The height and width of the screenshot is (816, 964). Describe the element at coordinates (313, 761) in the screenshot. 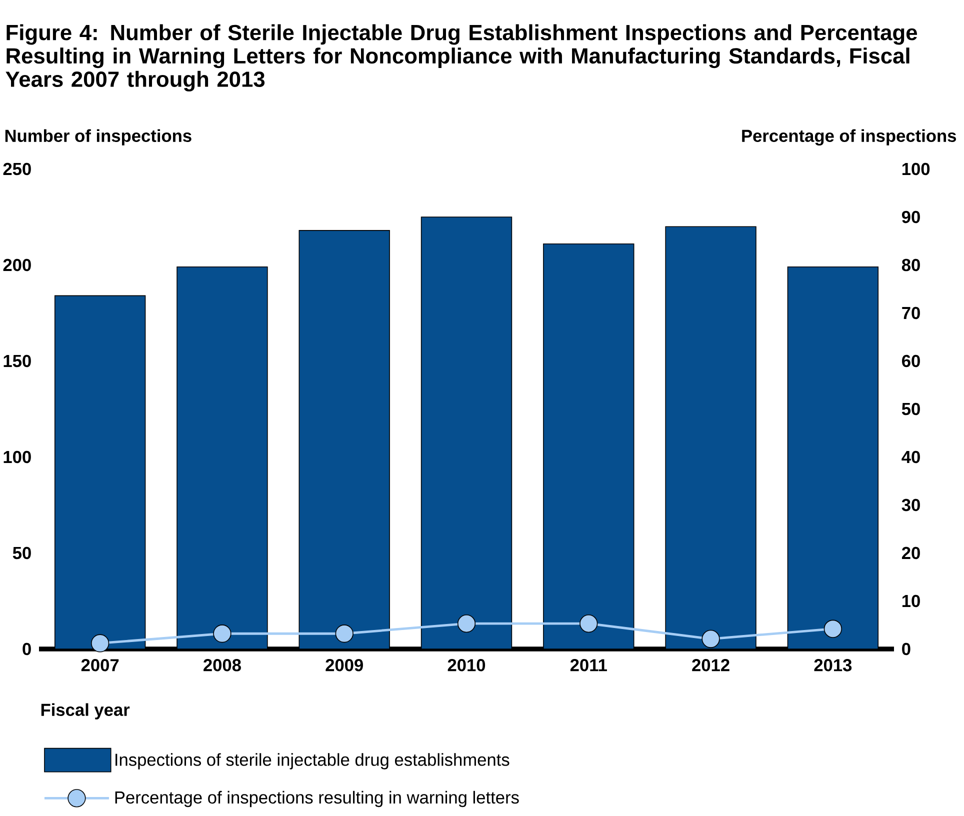

I see `legend-label: Inspections of sterile injectable drug establishments` at that location.